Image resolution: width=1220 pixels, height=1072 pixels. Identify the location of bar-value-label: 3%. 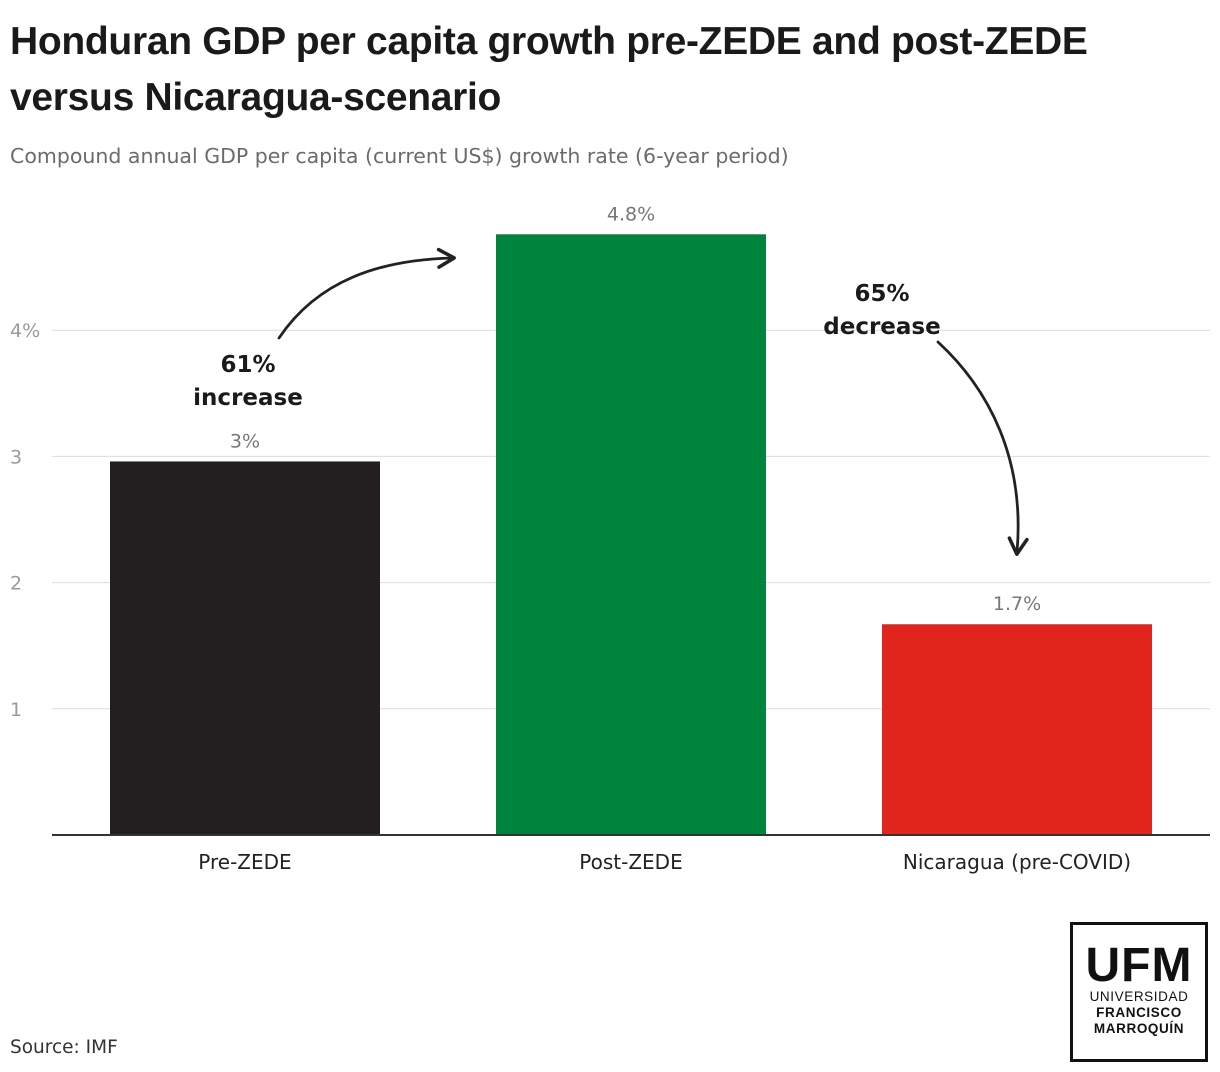
(245, 441).